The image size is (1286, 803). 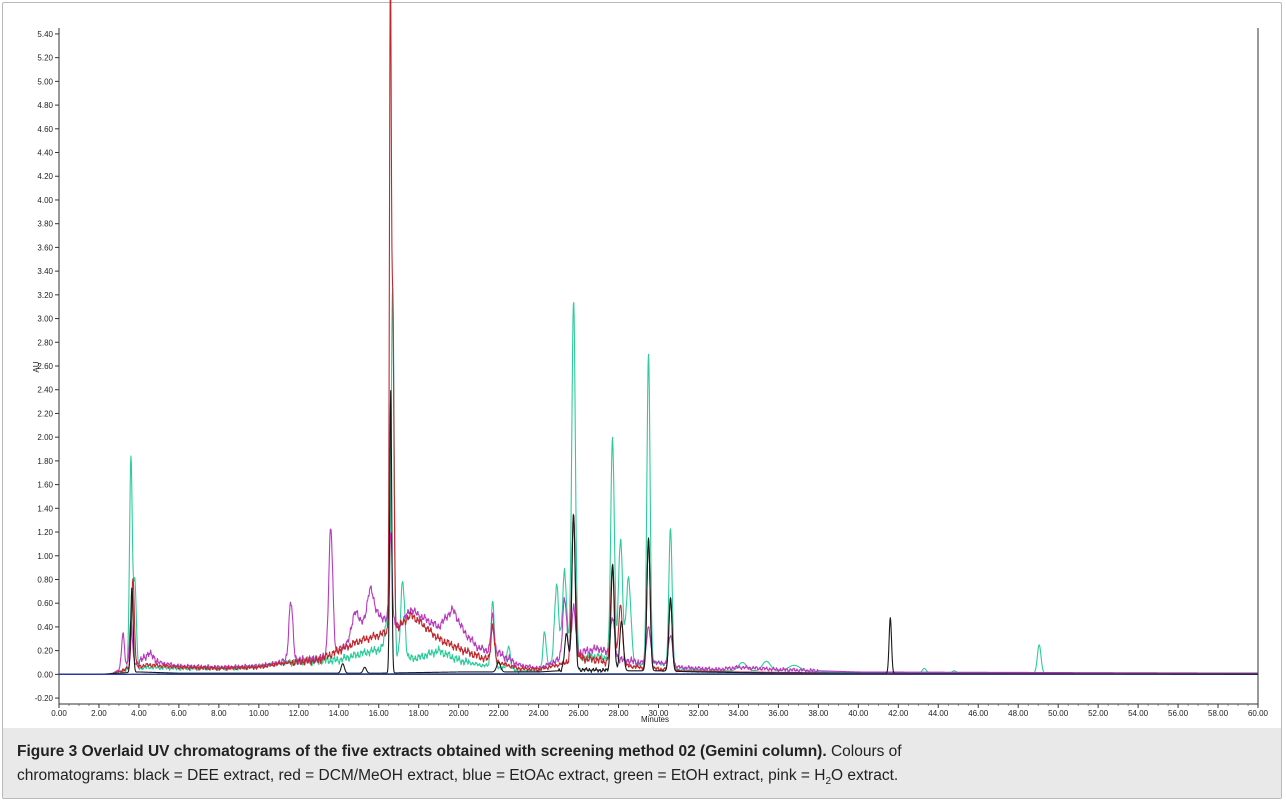 I want to click on x-tick-label: 42.00, so click(x=898, y=713).